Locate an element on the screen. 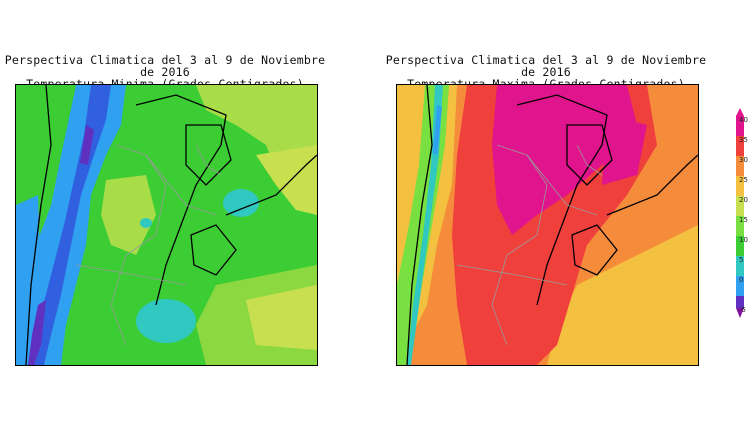  colorbar-tick-35: 35 is located at coordinates (743, 140).